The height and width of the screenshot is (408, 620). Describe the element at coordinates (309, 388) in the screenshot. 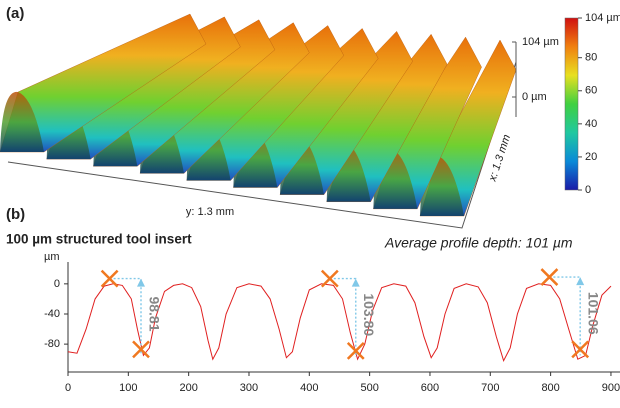

I see `x-tick-label: 400` at that location.